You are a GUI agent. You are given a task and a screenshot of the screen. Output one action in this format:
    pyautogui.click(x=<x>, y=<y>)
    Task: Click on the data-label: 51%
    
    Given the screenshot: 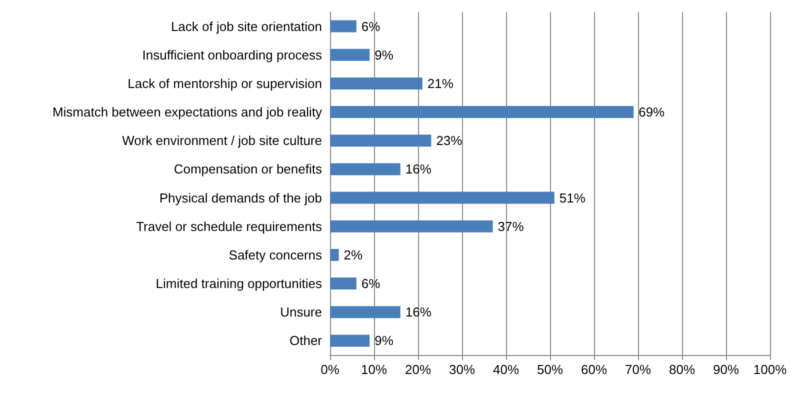 What is the action you would take?
    pyautogui.click(x=572, y=198)
    